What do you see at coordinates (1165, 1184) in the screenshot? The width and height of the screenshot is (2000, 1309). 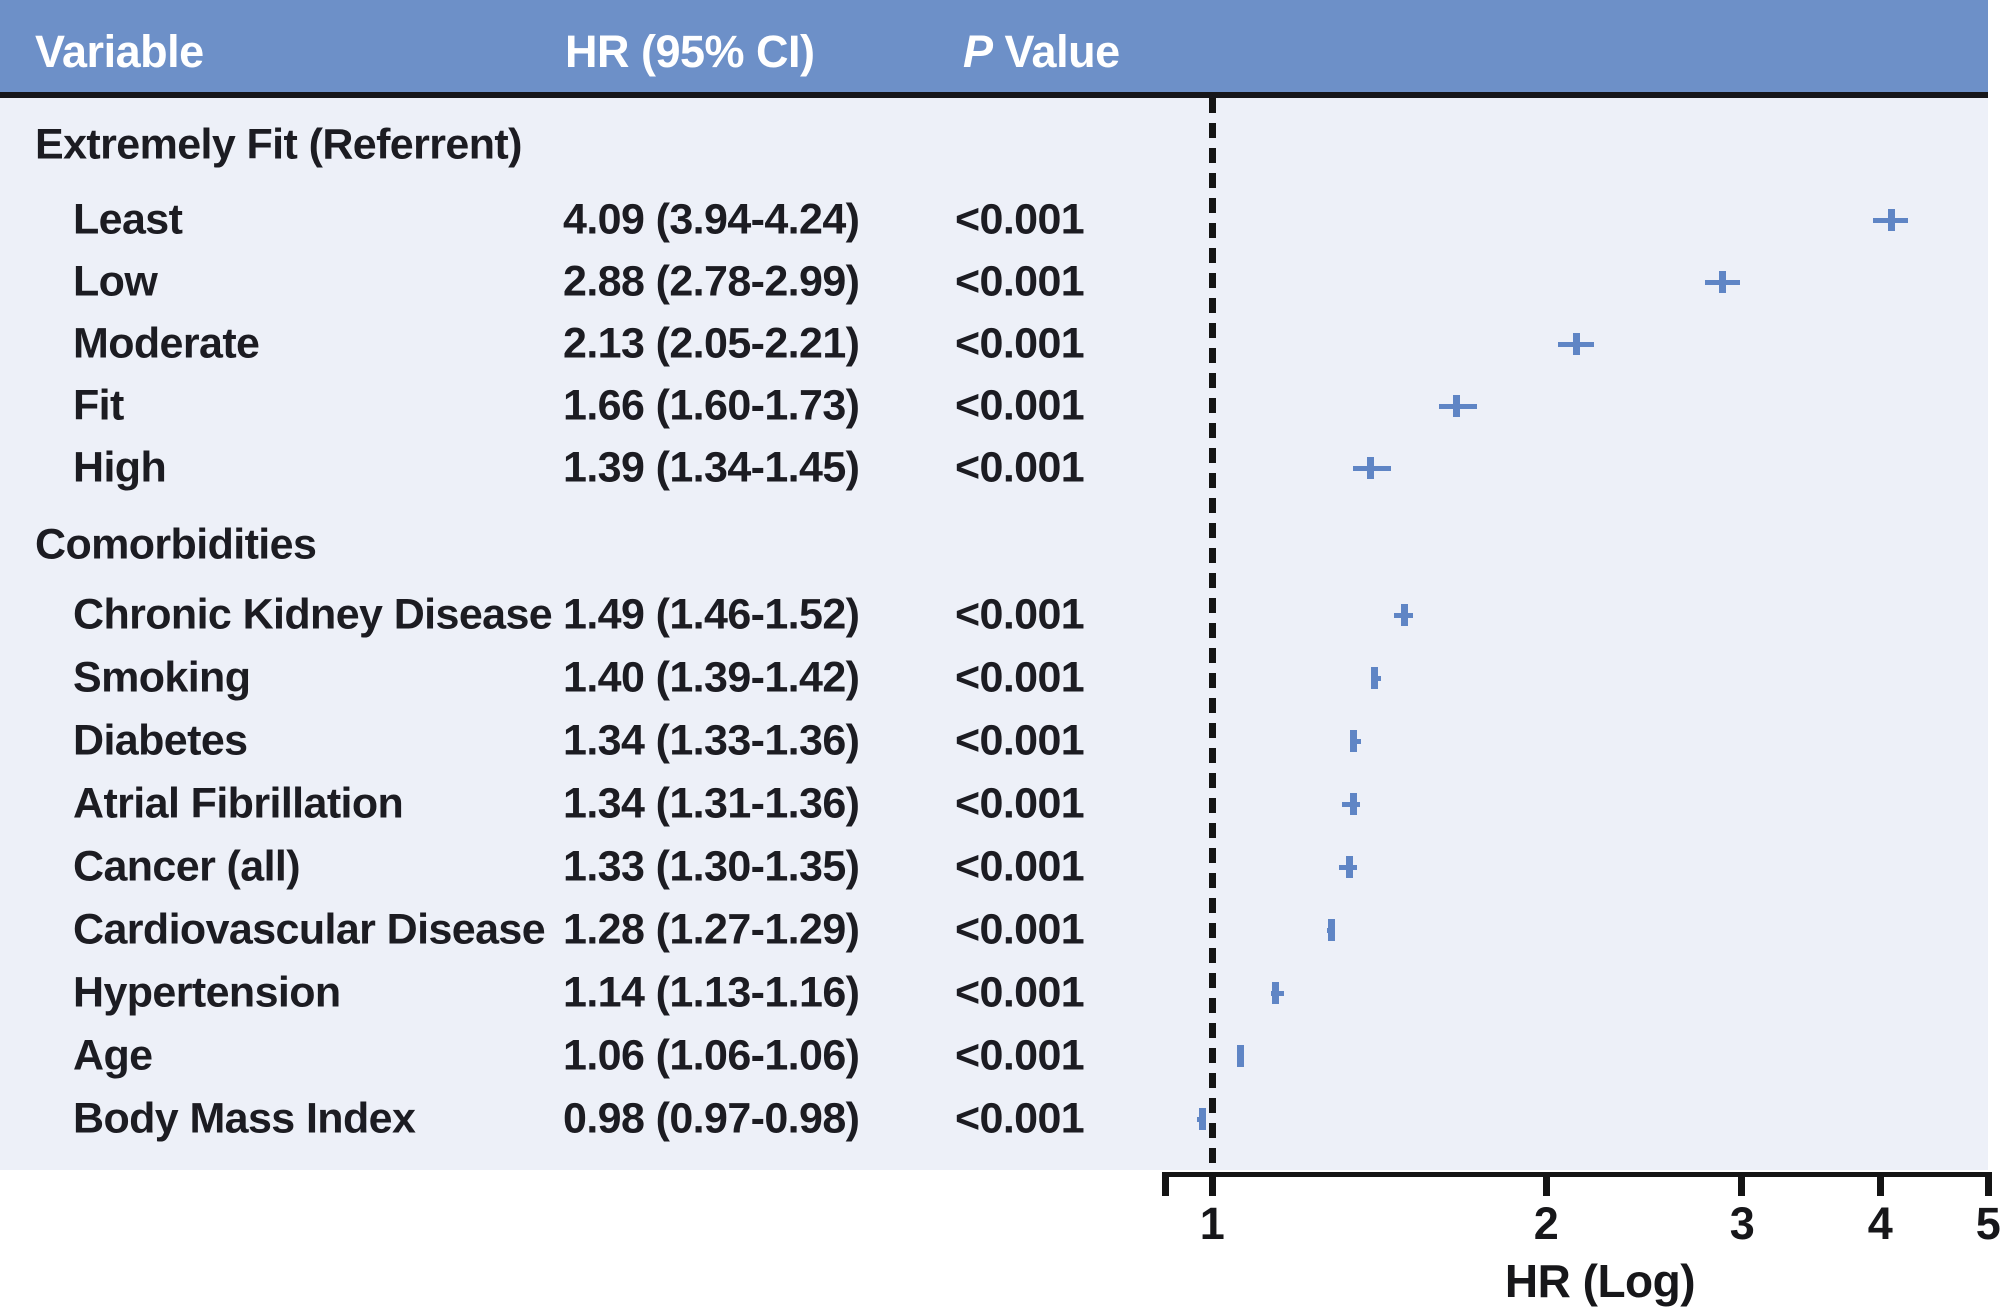 I see `axis-endcap-tick` at bounding box center [1165, 1184].